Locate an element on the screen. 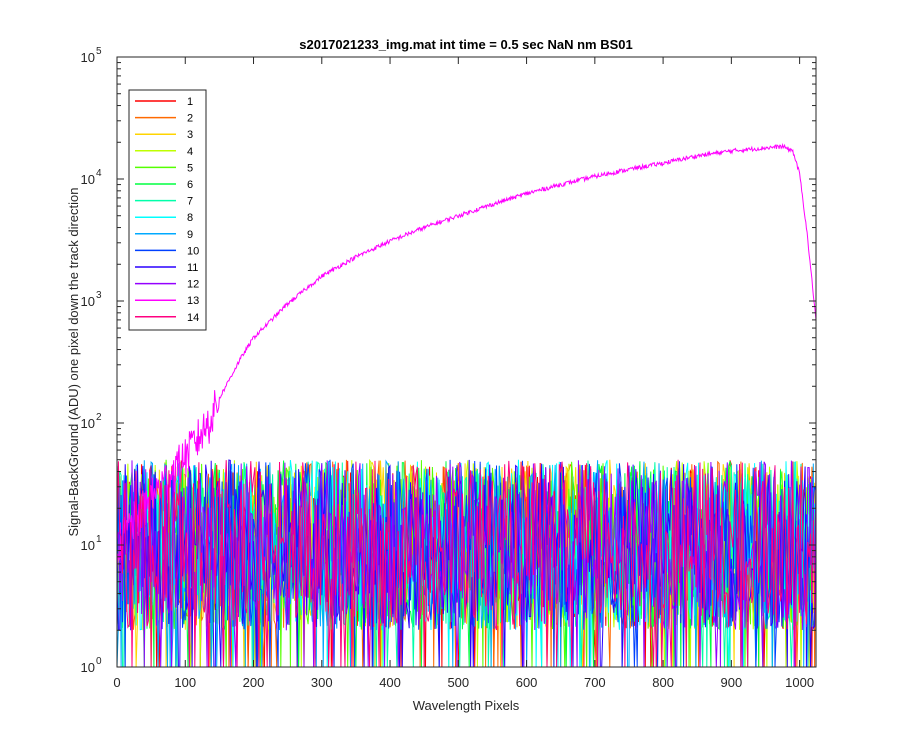  x-axis-label: Wavelength Pixels is located at coordinates (466, 705).